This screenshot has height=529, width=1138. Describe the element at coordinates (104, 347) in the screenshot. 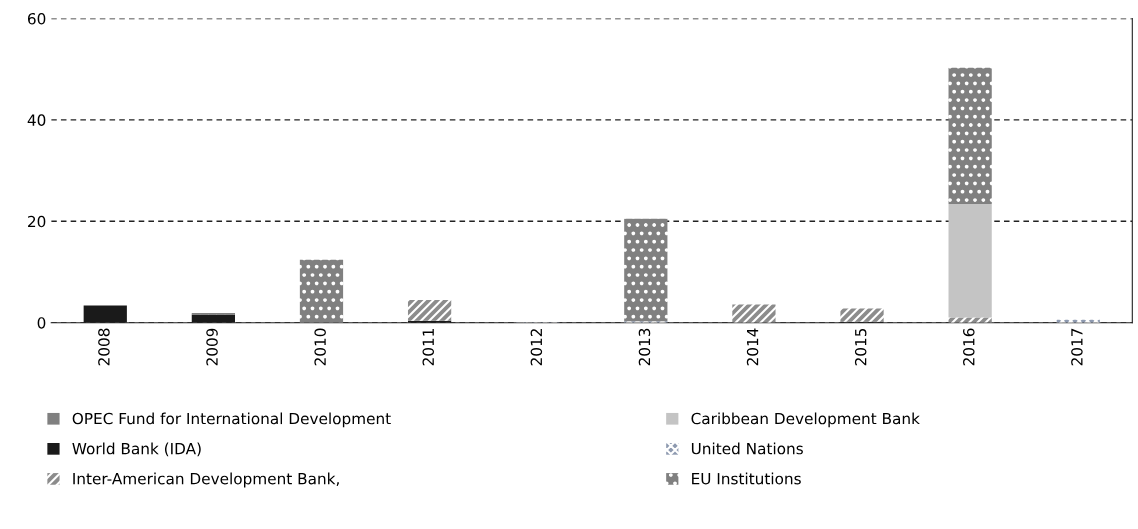

I see `x-tick-label: 2008` at that location.